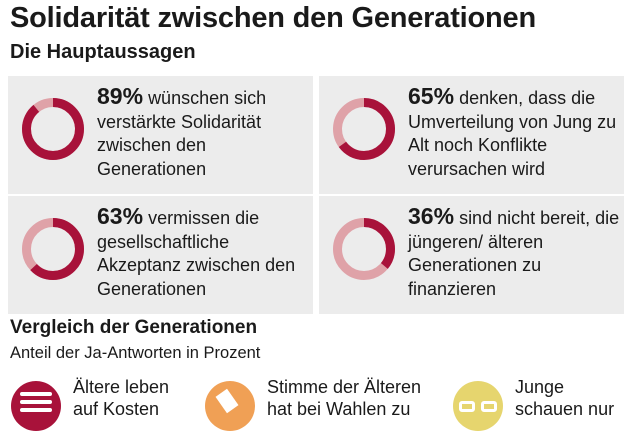  I want to click on comparison-line: Junge, so click(540, 387).